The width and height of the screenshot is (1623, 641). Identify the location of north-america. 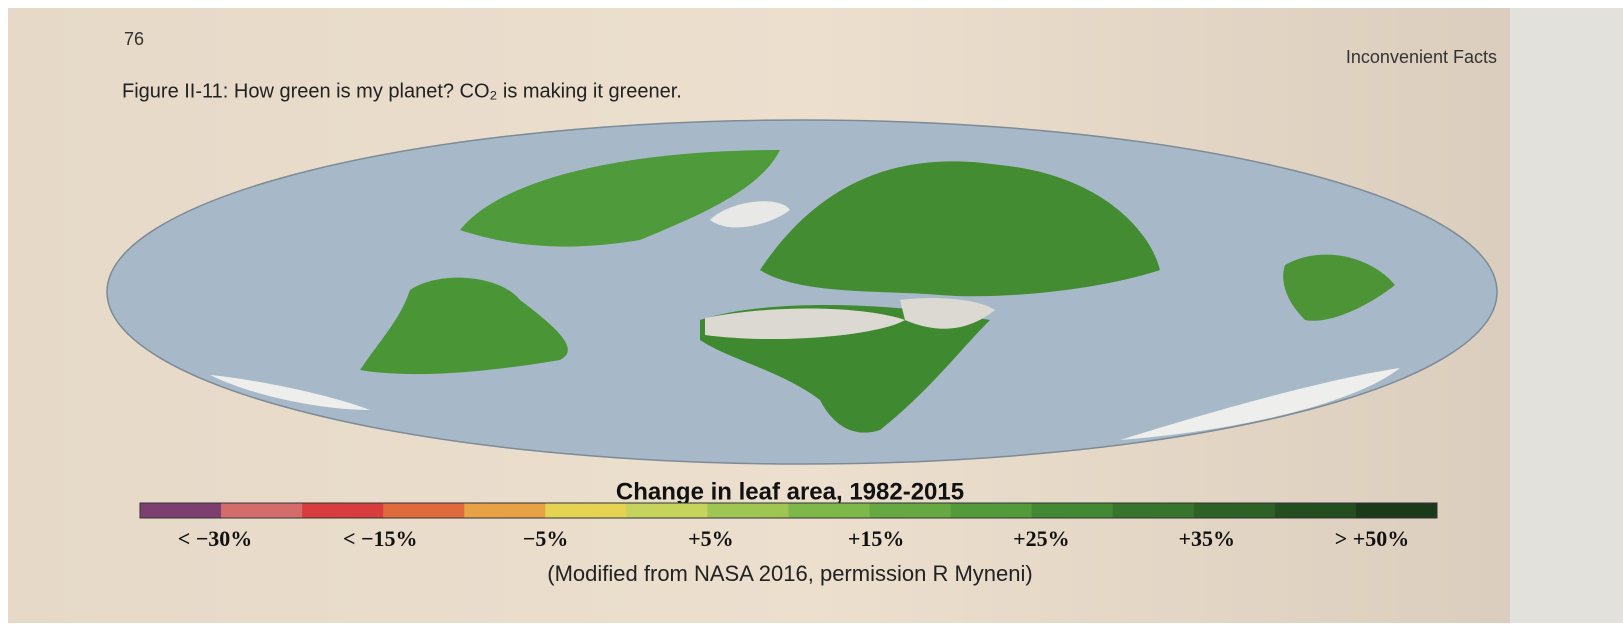
(620, 198).